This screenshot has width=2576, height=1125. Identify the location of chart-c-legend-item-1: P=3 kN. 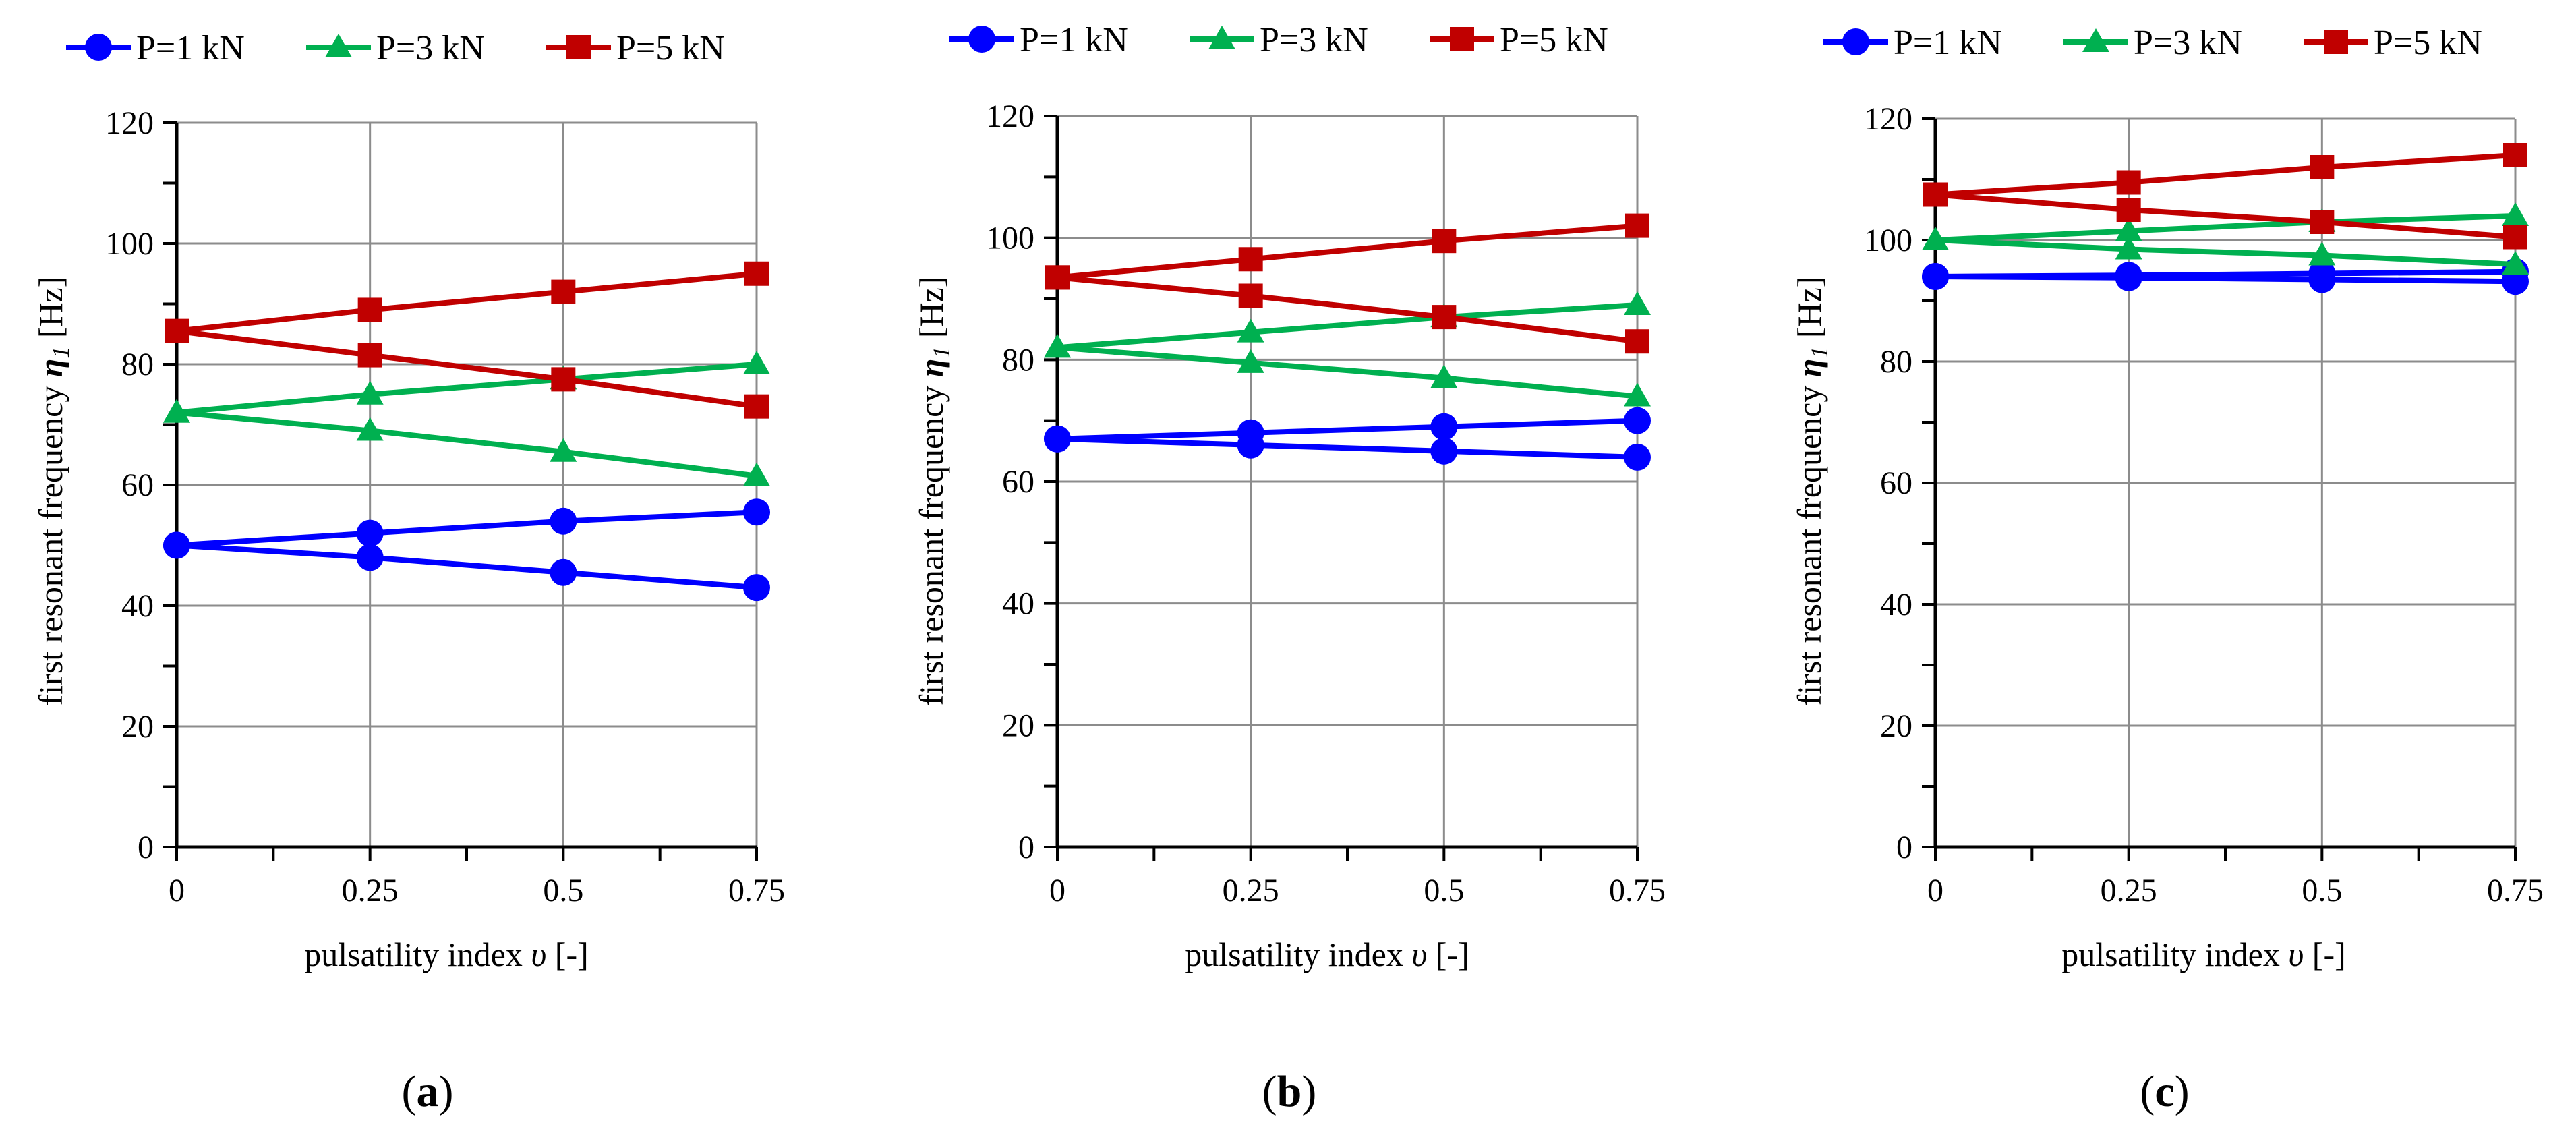
(2152, 43).